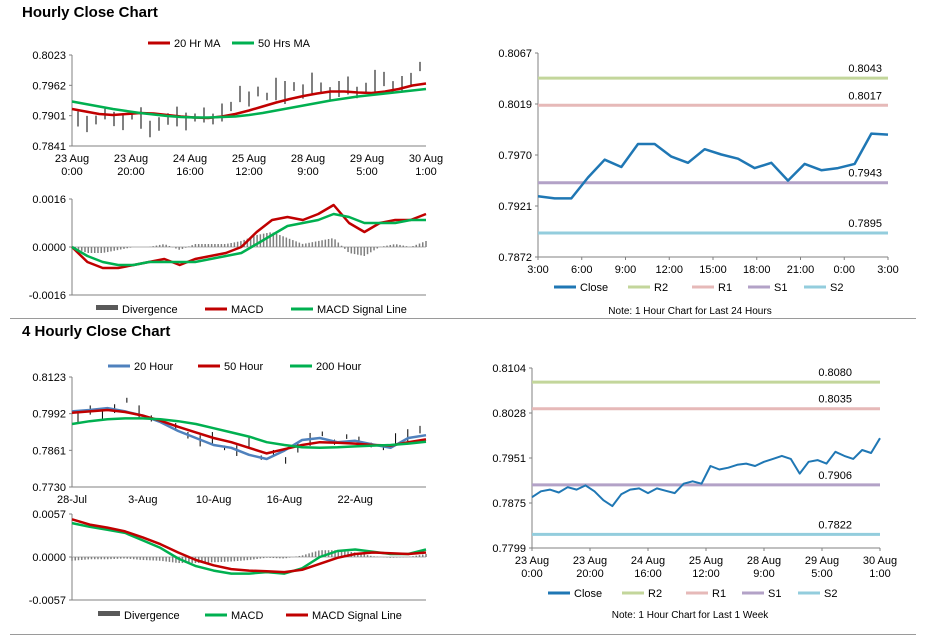  I want to click on hourly-ma-x-tick-label: 30 Aug, so click(426, 159).